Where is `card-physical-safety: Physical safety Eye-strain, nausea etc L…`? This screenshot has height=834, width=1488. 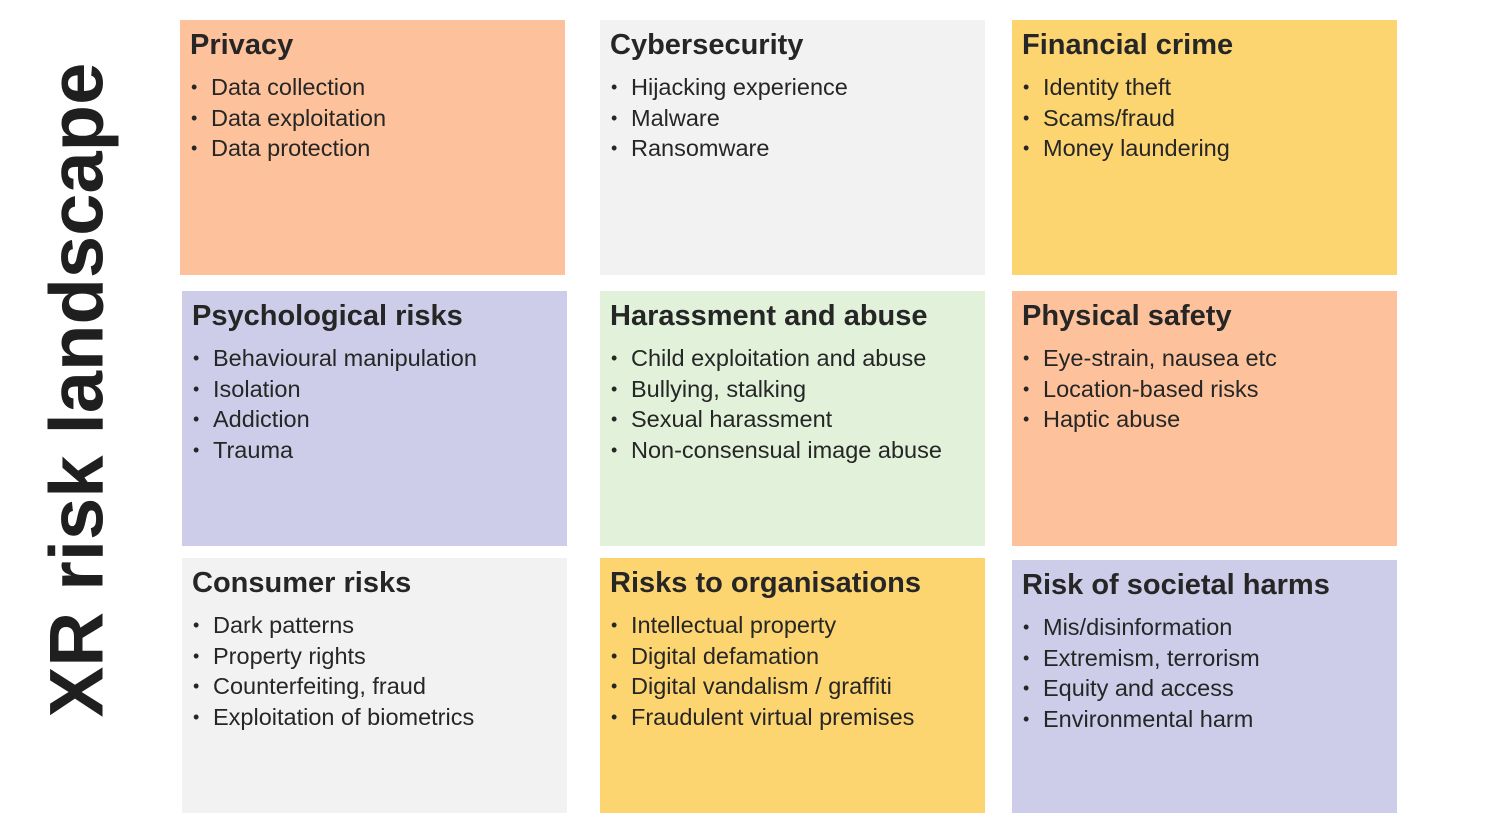 card-physical-safety: Physical safety Eye-strain, nausea etc L… is located at coordinates (1204, 418).